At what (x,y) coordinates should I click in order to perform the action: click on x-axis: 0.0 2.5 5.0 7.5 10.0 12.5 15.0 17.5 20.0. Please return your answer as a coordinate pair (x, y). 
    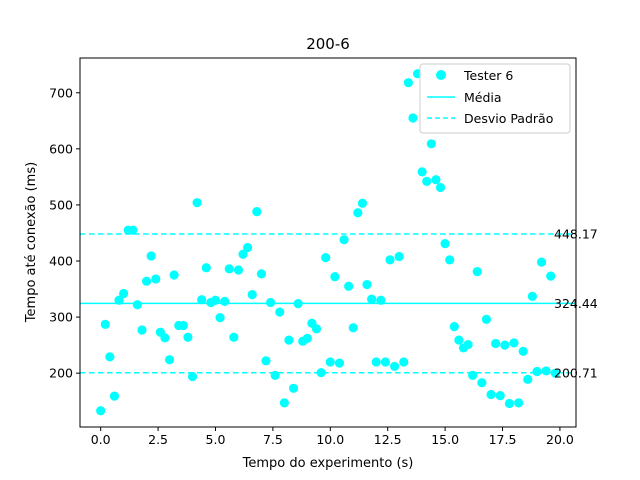
    Looking at the image, I should click on (332, 437).